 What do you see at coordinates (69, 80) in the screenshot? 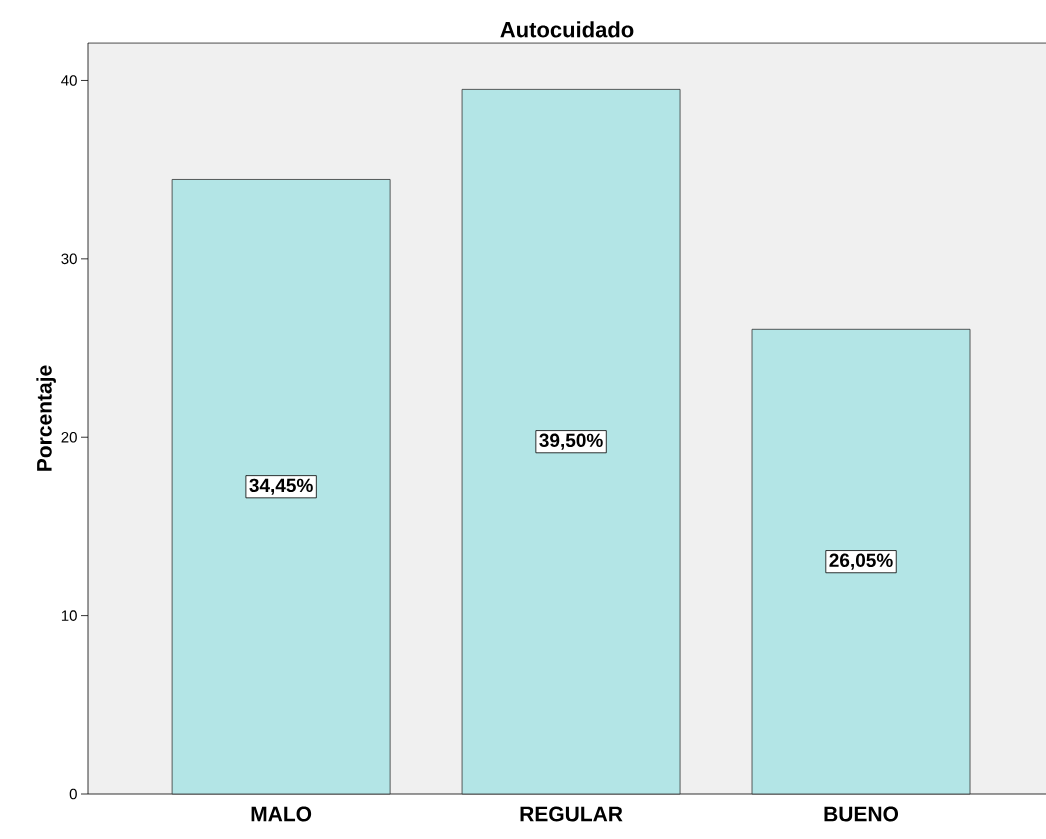
I see `y-tick-label: 40` at bounding box center [69, 80].